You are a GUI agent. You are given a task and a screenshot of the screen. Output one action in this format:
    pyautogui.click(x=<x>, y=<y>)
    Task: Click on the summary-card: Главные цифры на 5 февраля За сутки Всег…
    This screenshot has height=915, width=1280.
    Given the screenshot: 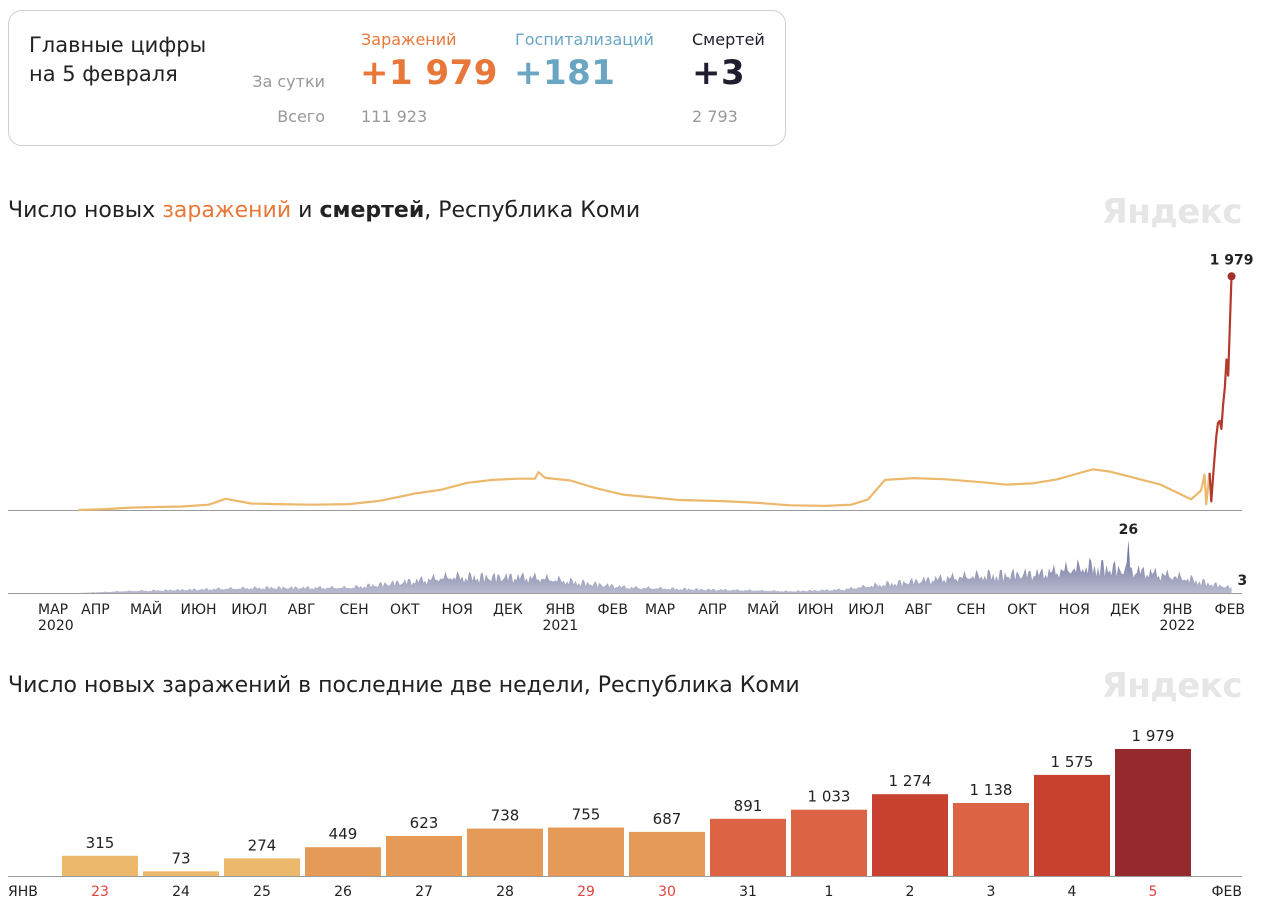 What is the action you would take?
    pyautogui.click(x=397, y=78)
    